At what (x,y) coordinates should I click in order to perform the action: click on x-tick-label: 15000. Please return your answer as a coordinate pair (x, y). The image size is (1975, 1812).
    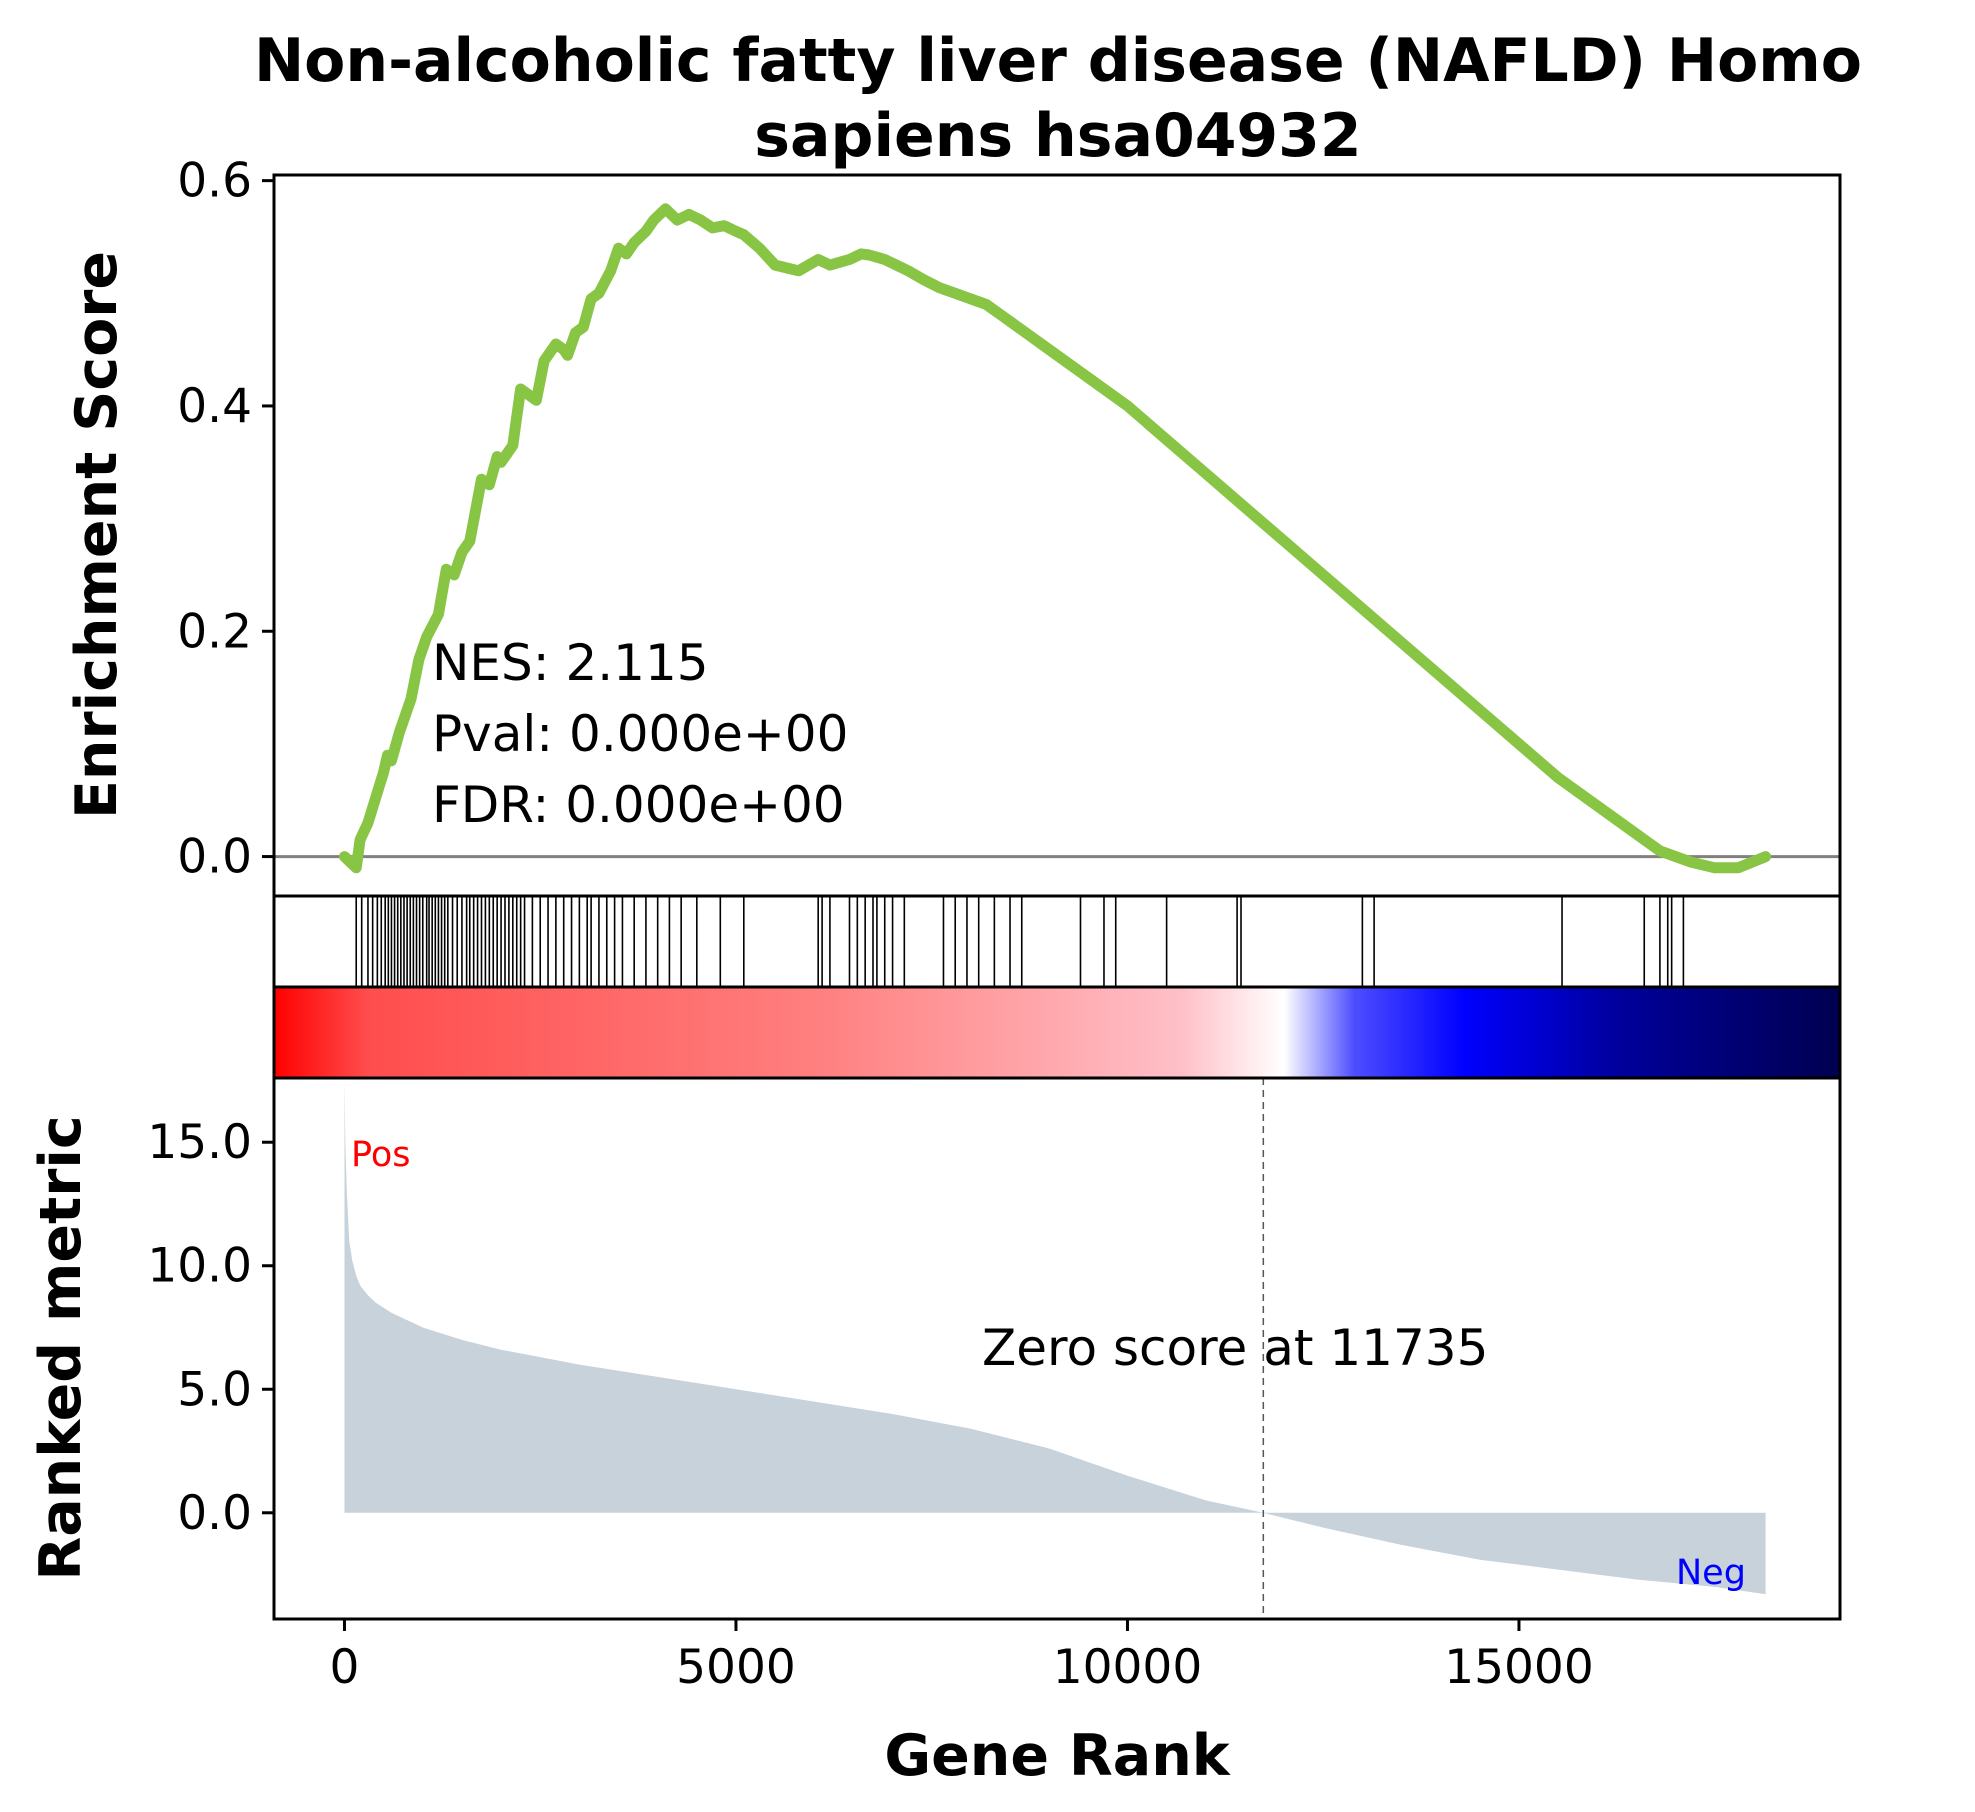
    Looking at the image, I should click on (1519, 1667).